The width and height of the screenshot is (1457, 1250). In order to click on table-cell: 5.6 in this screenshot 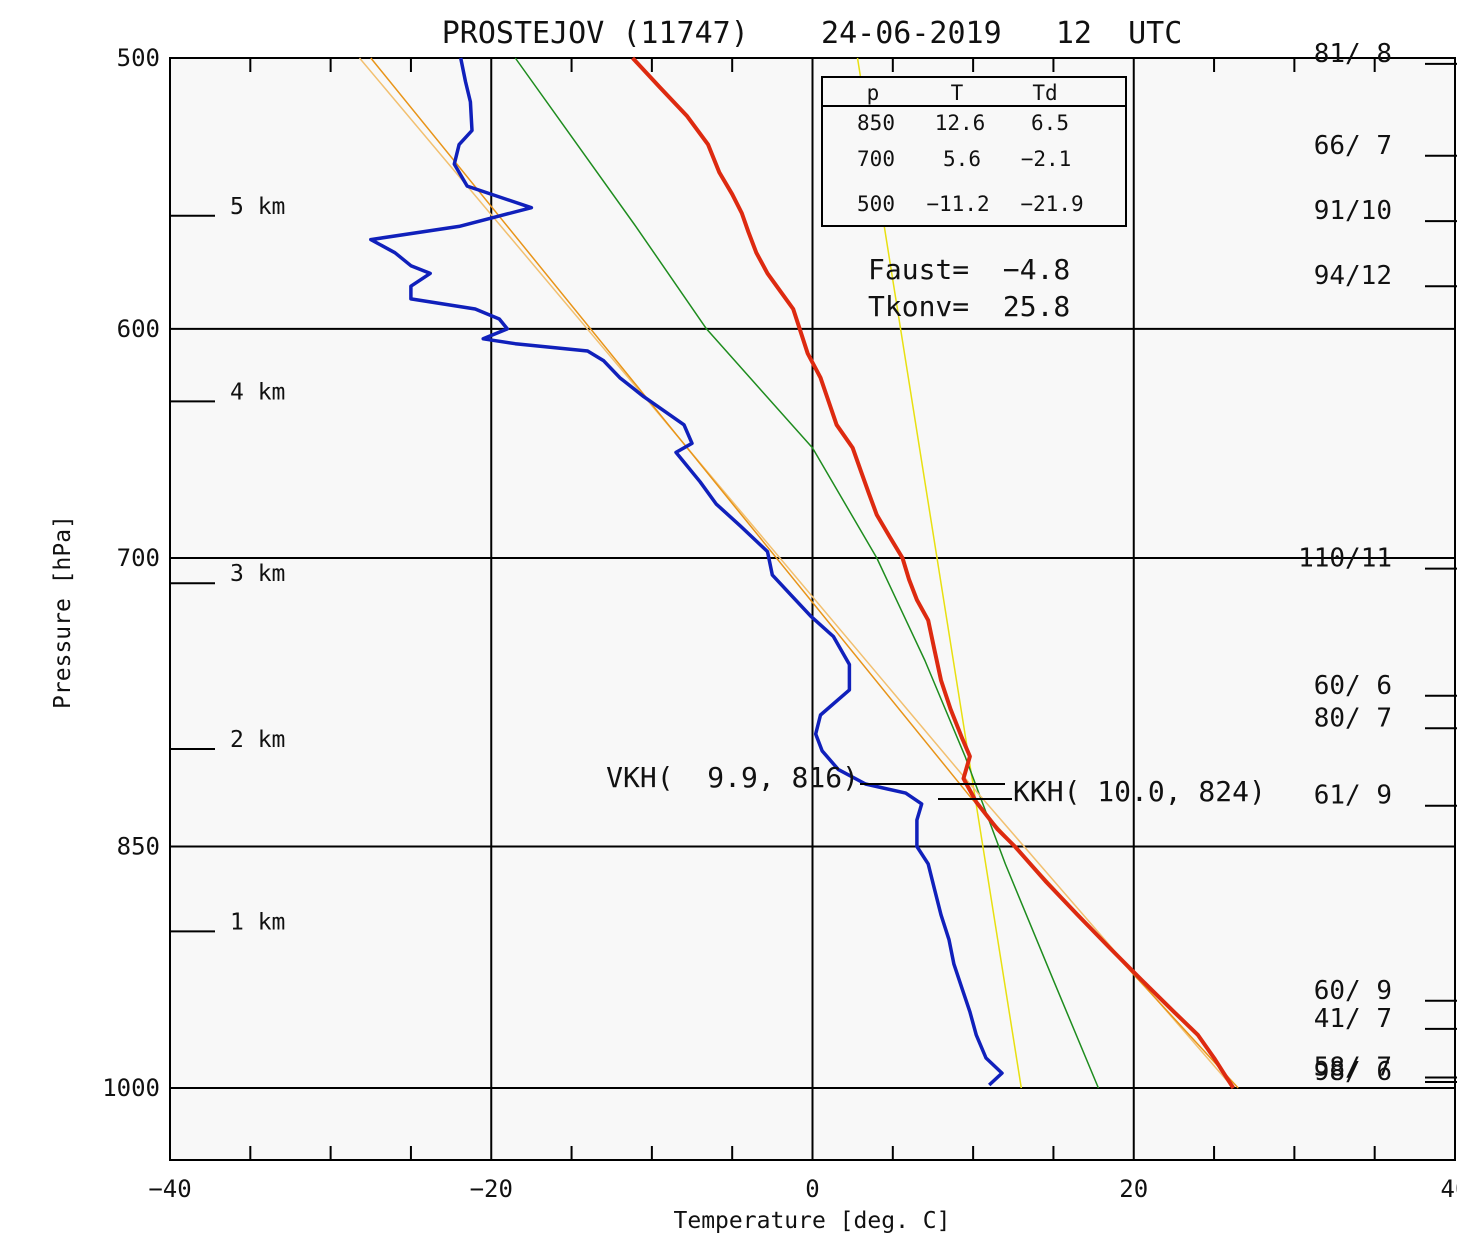, I will do `click(962, 159)`.